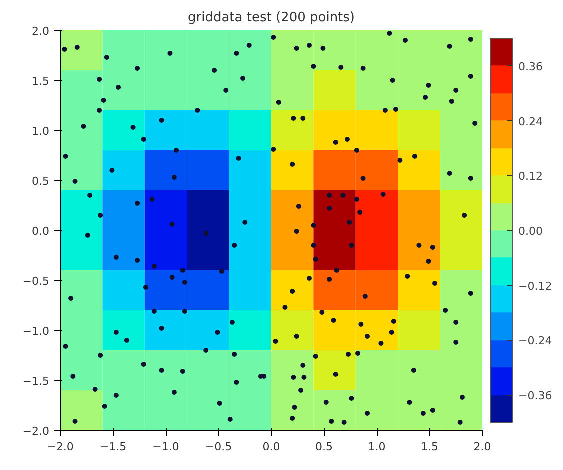 Image resolution: width=563 pixels, height=470 pixels. I want to click on x-tick-label: 1.5, so click(430, 447).